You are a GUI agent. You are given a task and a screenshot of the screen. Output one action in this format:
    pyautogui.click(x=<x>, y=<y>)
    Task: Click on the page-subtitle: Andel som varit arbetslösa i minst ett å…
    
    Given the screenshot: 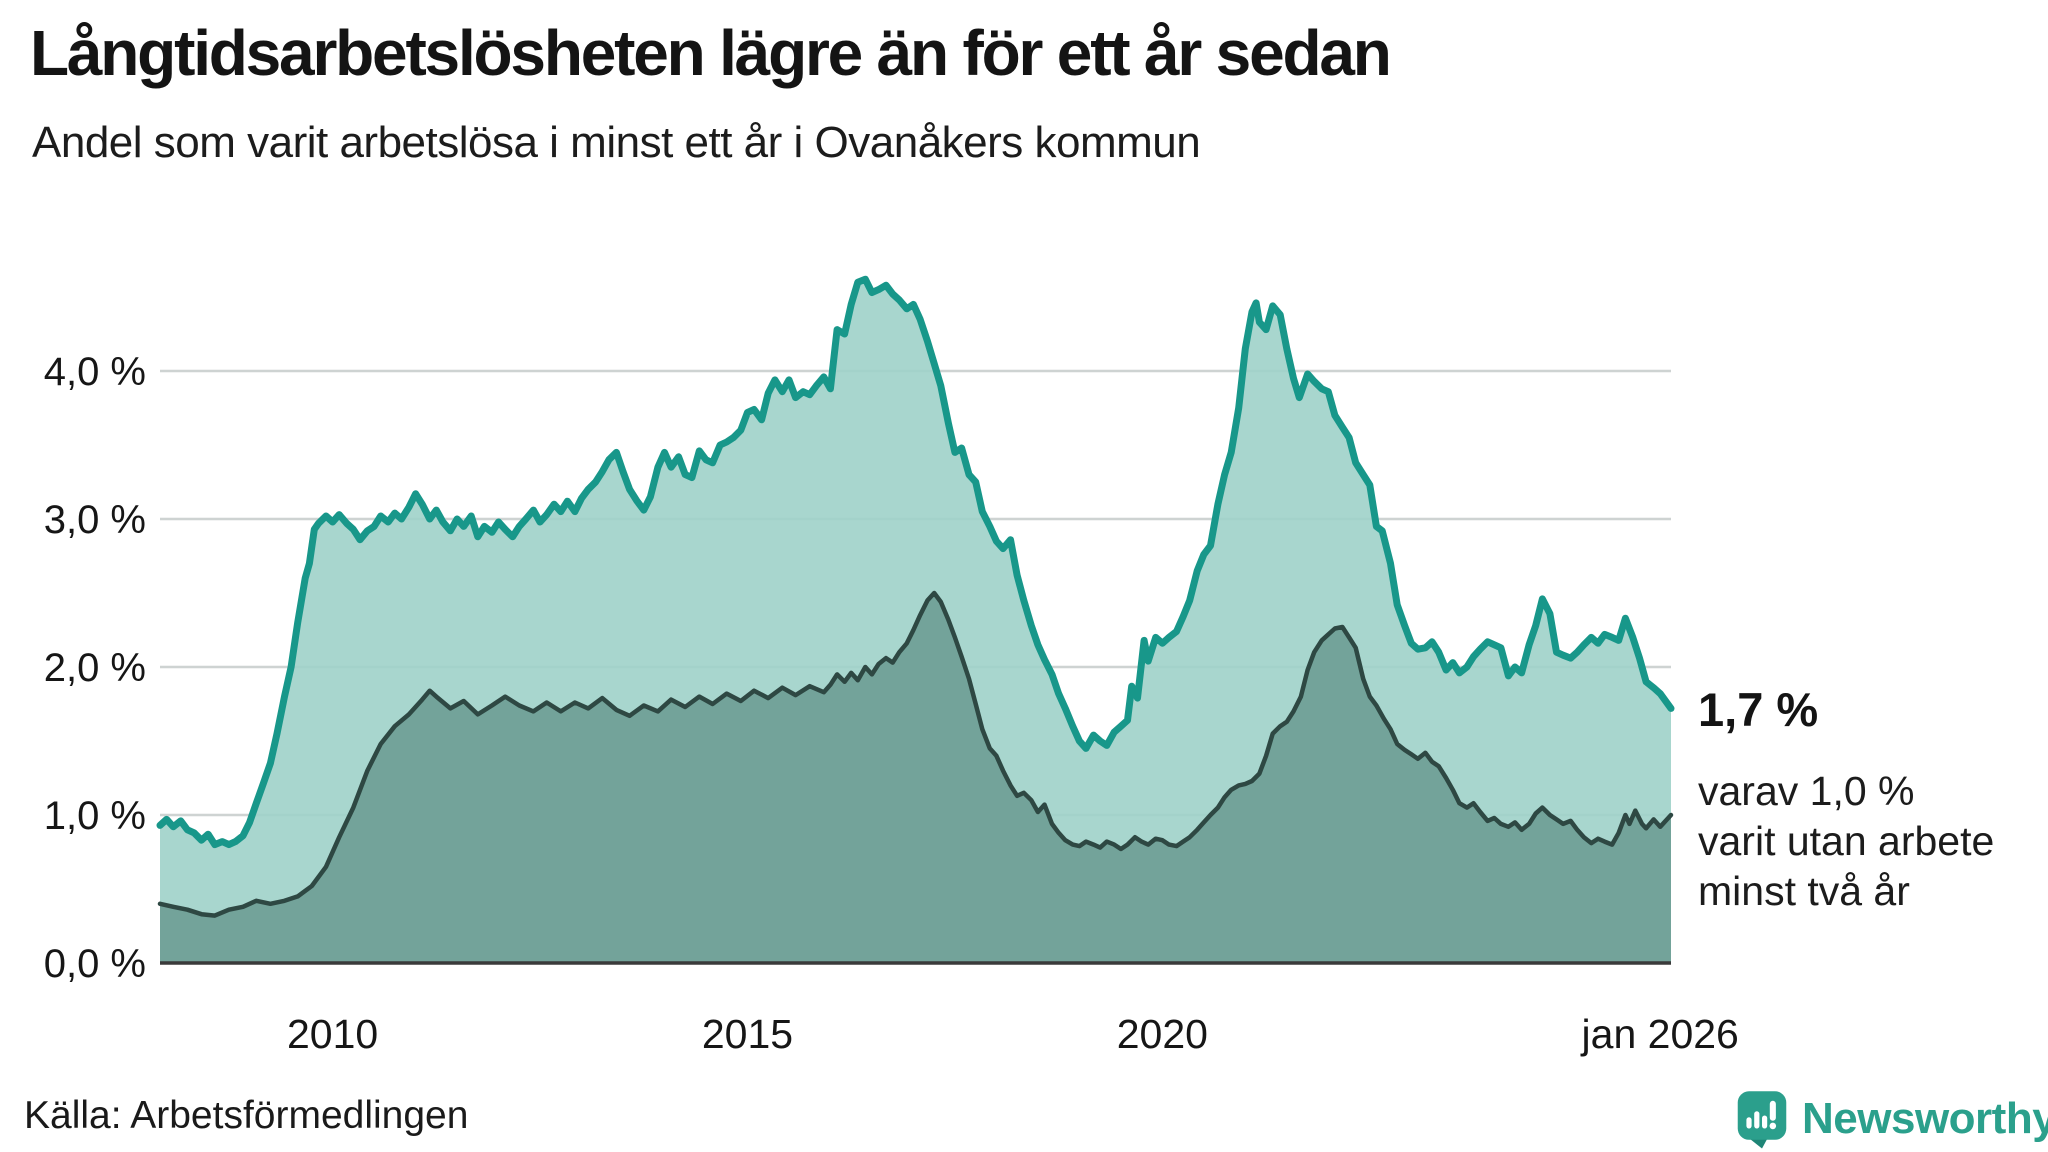 What is the action you would take?
    pyautogui.click(x=616, y=142)
    